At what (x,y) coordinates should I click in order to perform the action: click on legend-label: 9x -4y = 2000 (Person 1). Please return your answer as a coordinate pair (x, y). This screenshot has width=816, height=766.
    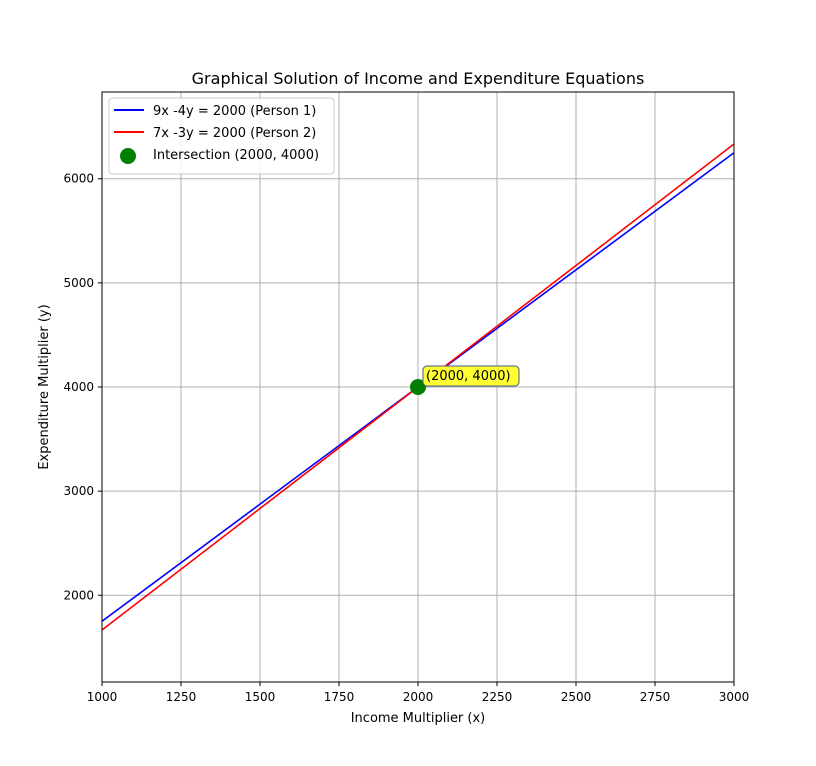
    Looking at the image, I should click on (234, 111).